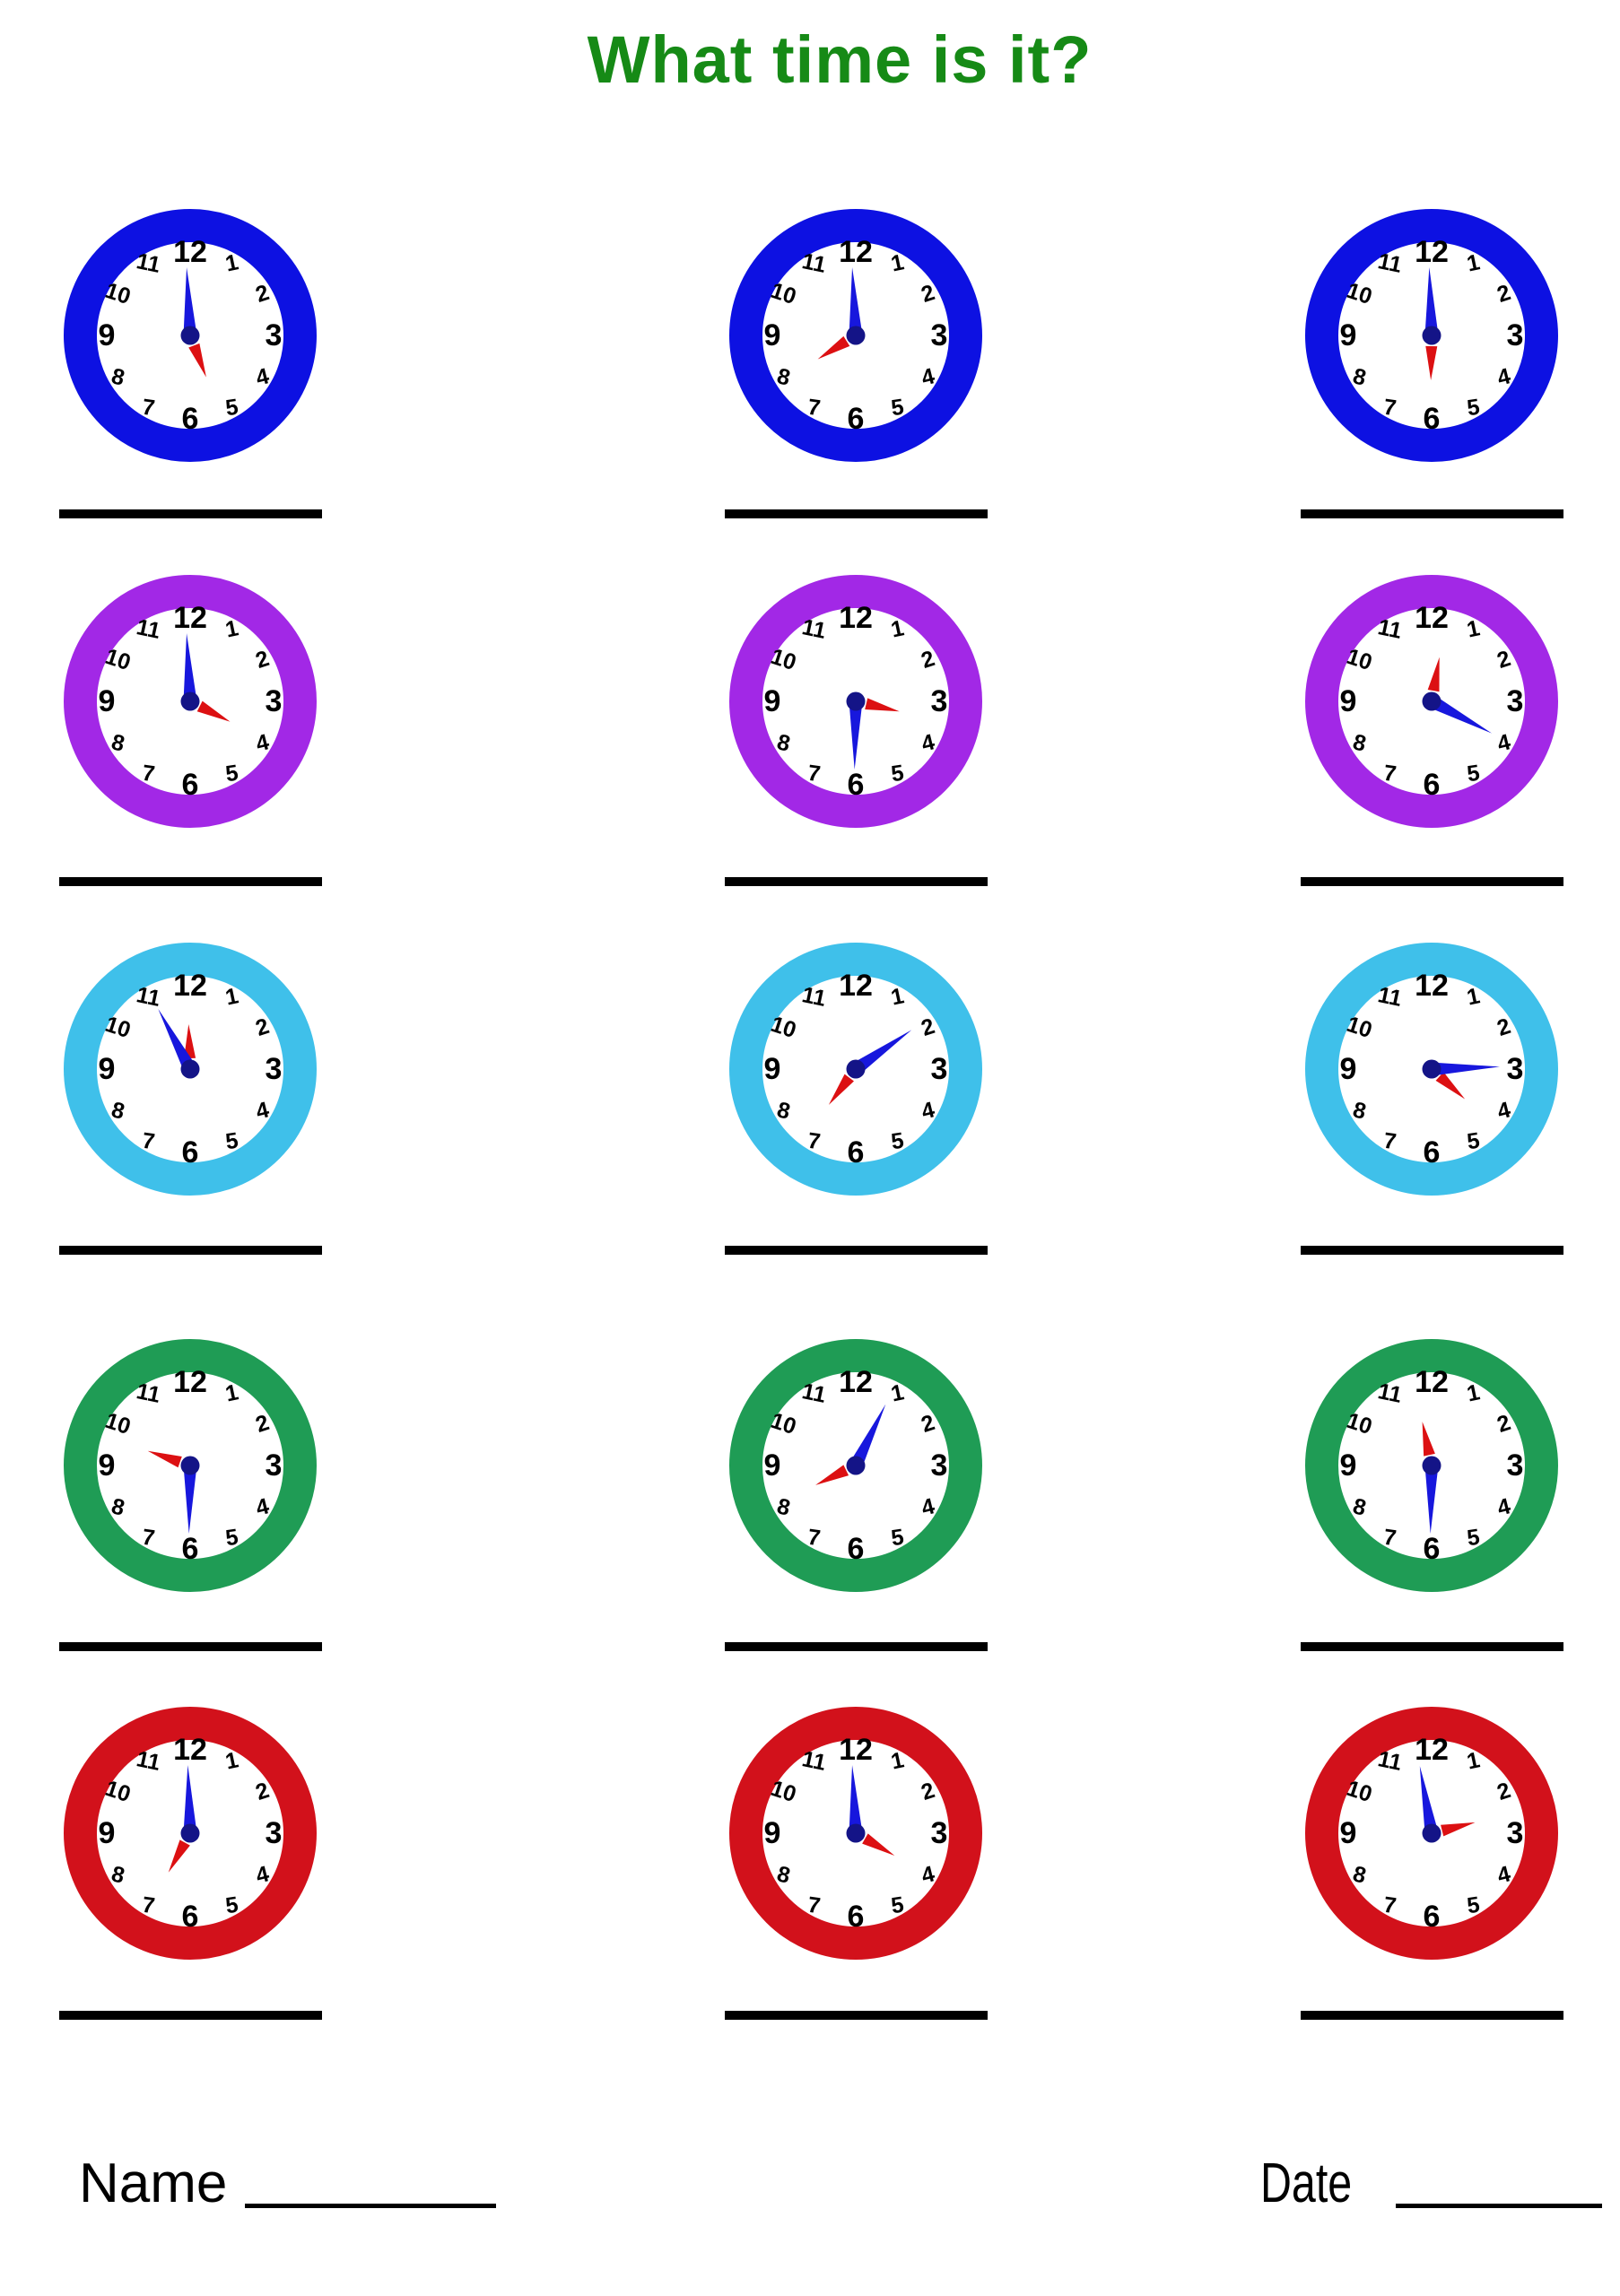 This screenshot has width=1620, height=2296. What do you see at coordinates (1499, 2184) in the screenshot?
I see `date-write-line` at bounding box center [1499, 2184].